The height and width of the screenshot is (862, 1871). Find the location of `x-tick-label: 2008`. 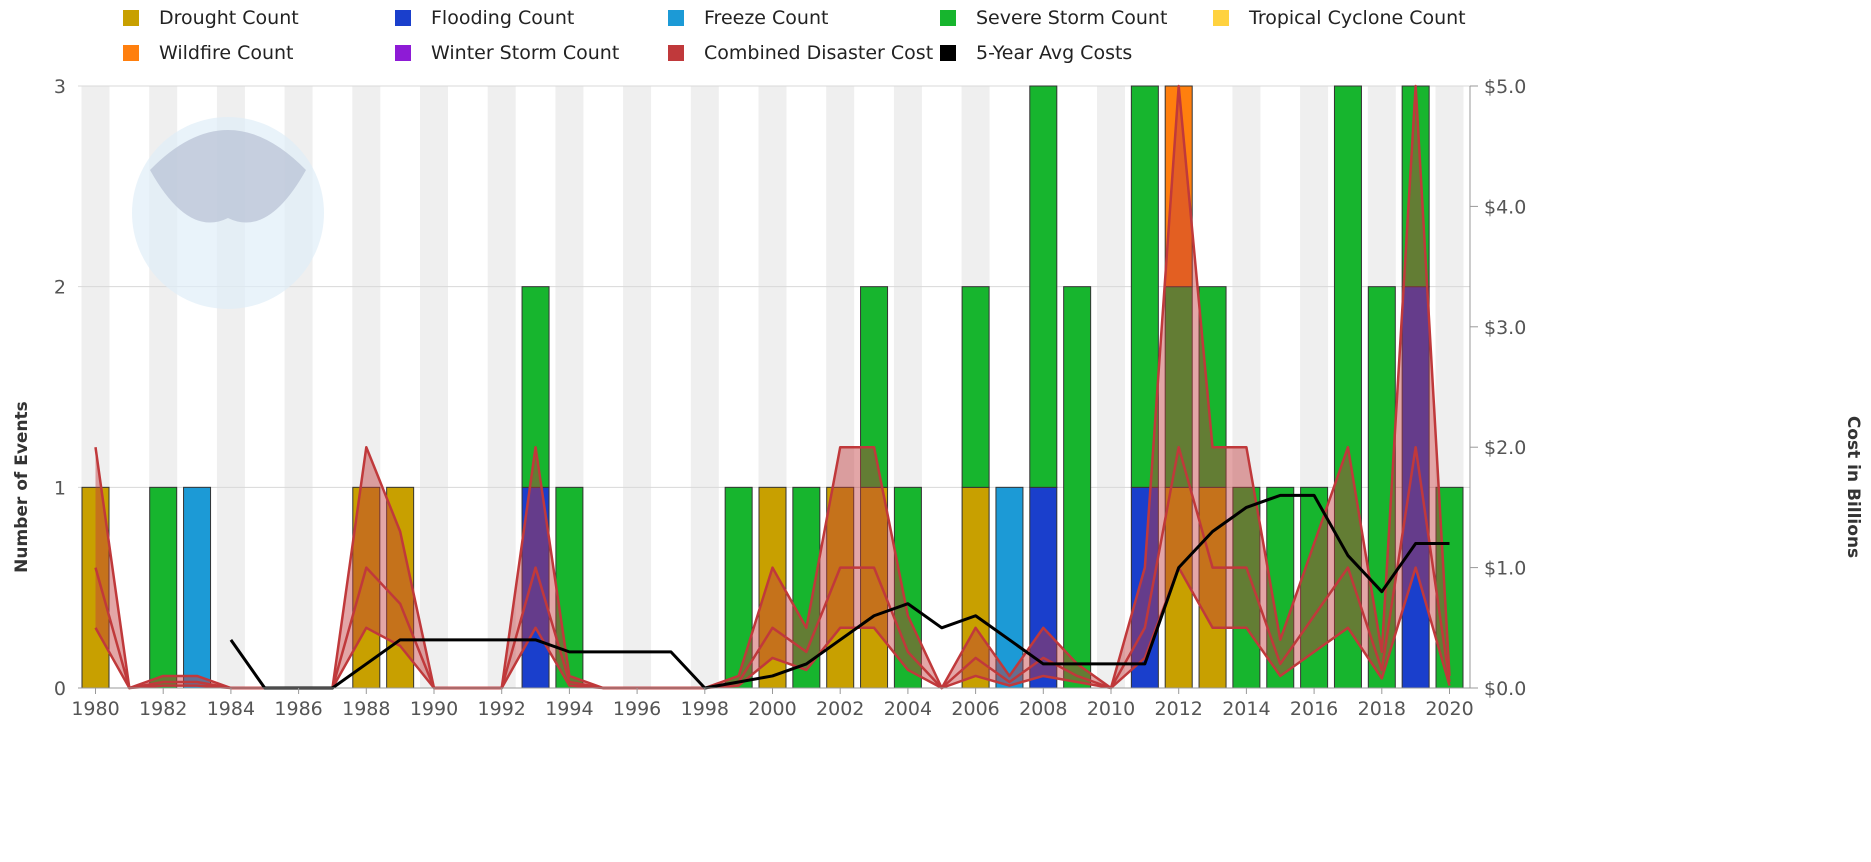

x-tick-label: 2008 is located at coordinates (1043, 709).